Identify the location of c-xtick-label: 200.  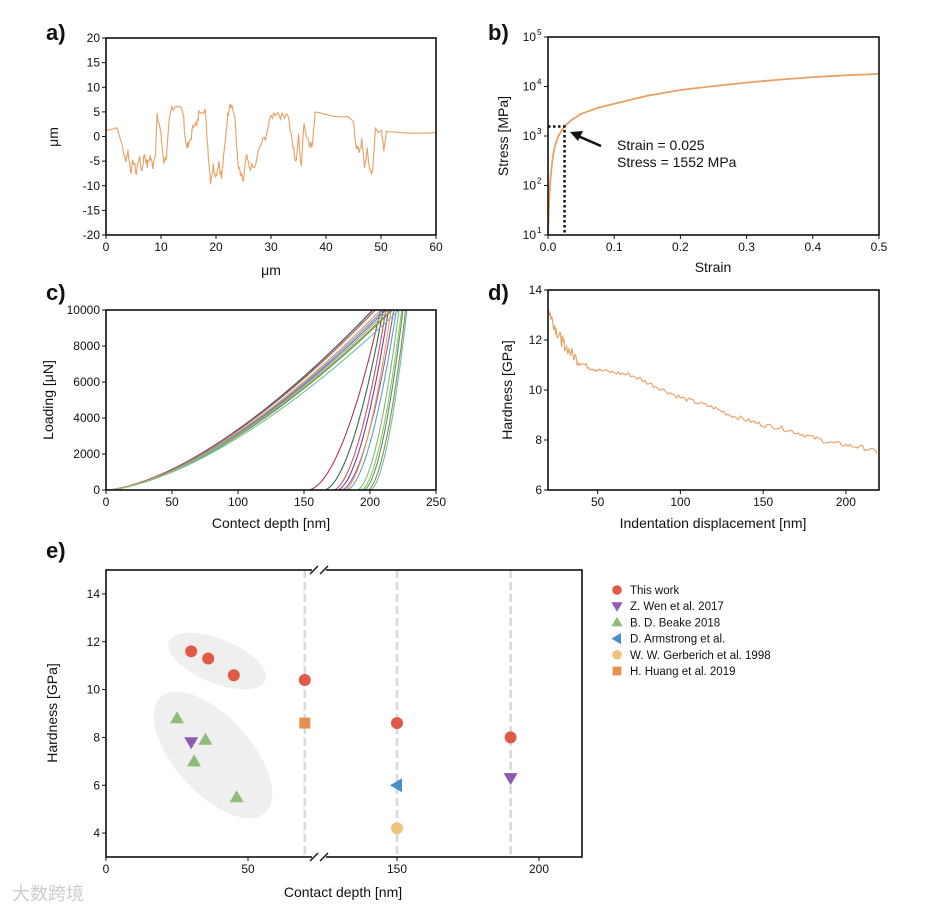
(370, 502).